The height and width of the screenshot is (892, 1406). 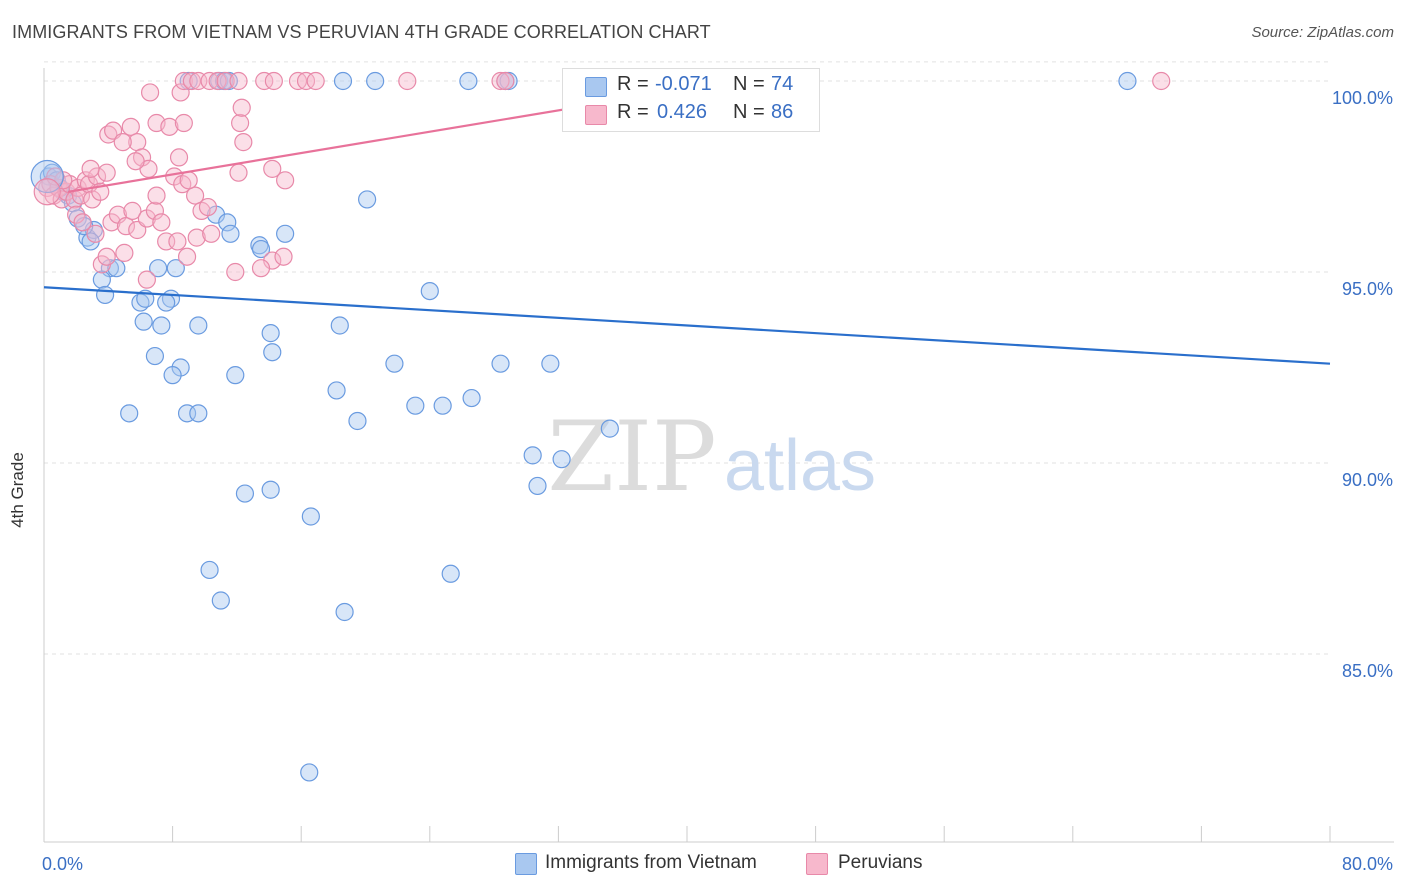 What do you see at coordinates (683, 84) in the screenshot?
I see `stats-r-value: -0.071` at bounding box center [683, 84].